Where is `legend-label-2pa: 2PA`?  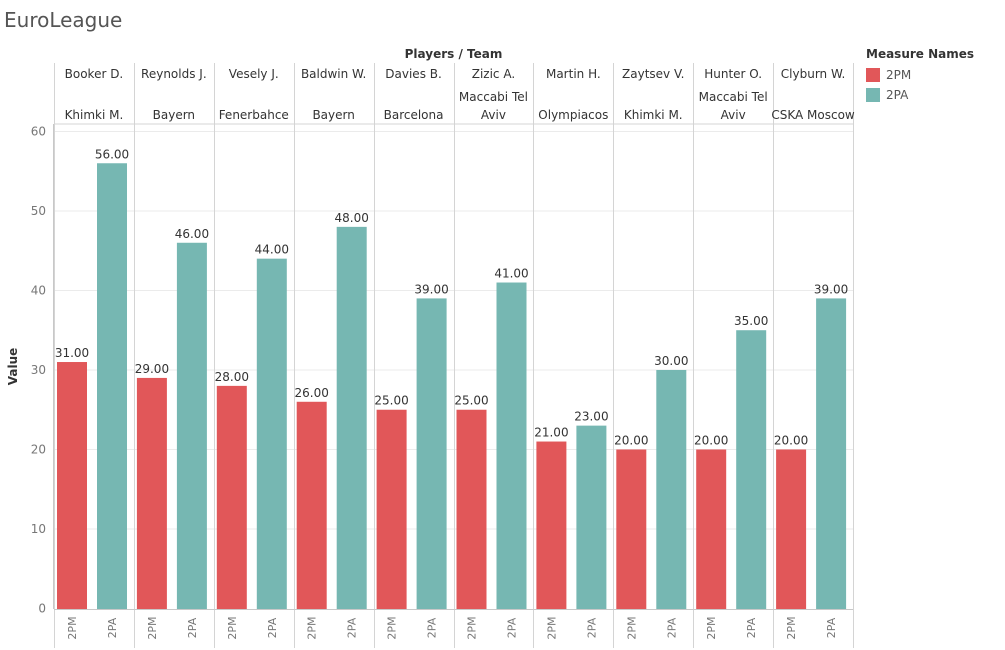
legend-label-2pa: 2PA is located at coordinates (897, 95).